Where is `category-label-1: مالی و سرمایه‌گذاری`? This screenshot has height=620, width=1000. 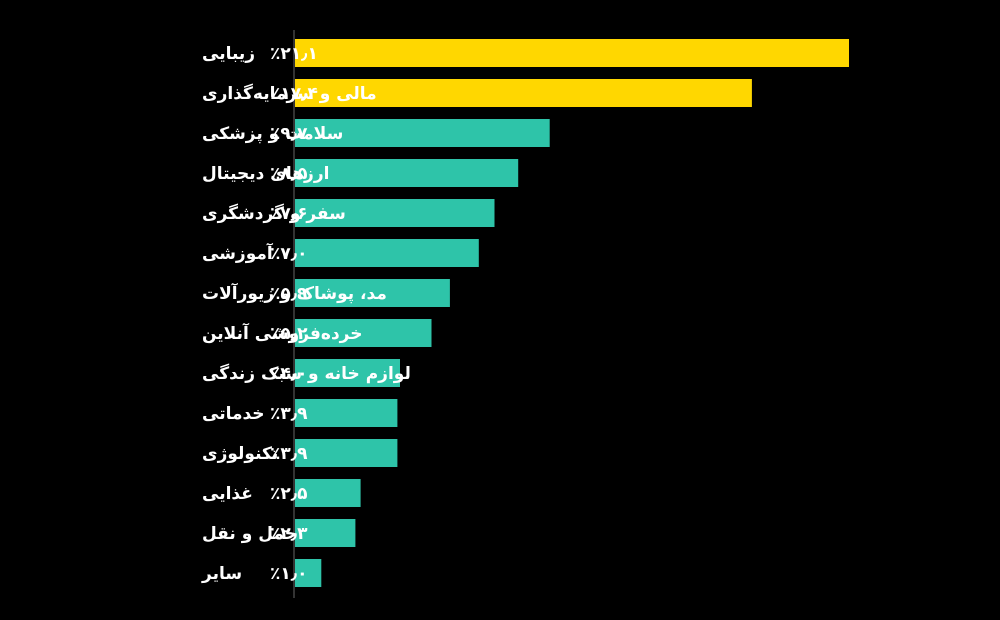 category-label-1: مالی و سرمایه‌گذاری is located at coordinates (289, 93).